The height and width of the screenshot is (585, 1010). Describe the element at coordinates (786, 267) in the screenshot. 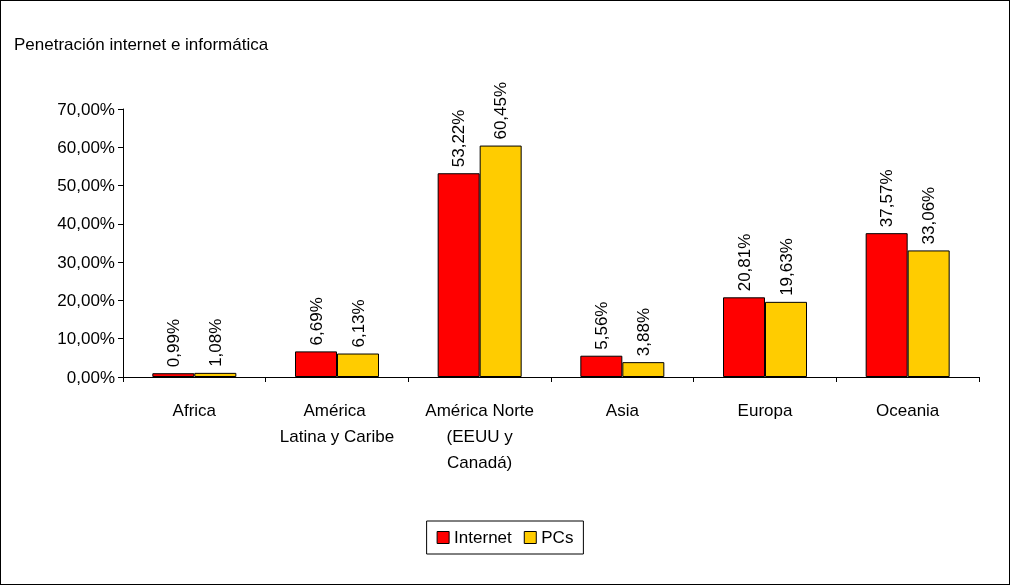

I see `data-label: 19,63%` at that location.